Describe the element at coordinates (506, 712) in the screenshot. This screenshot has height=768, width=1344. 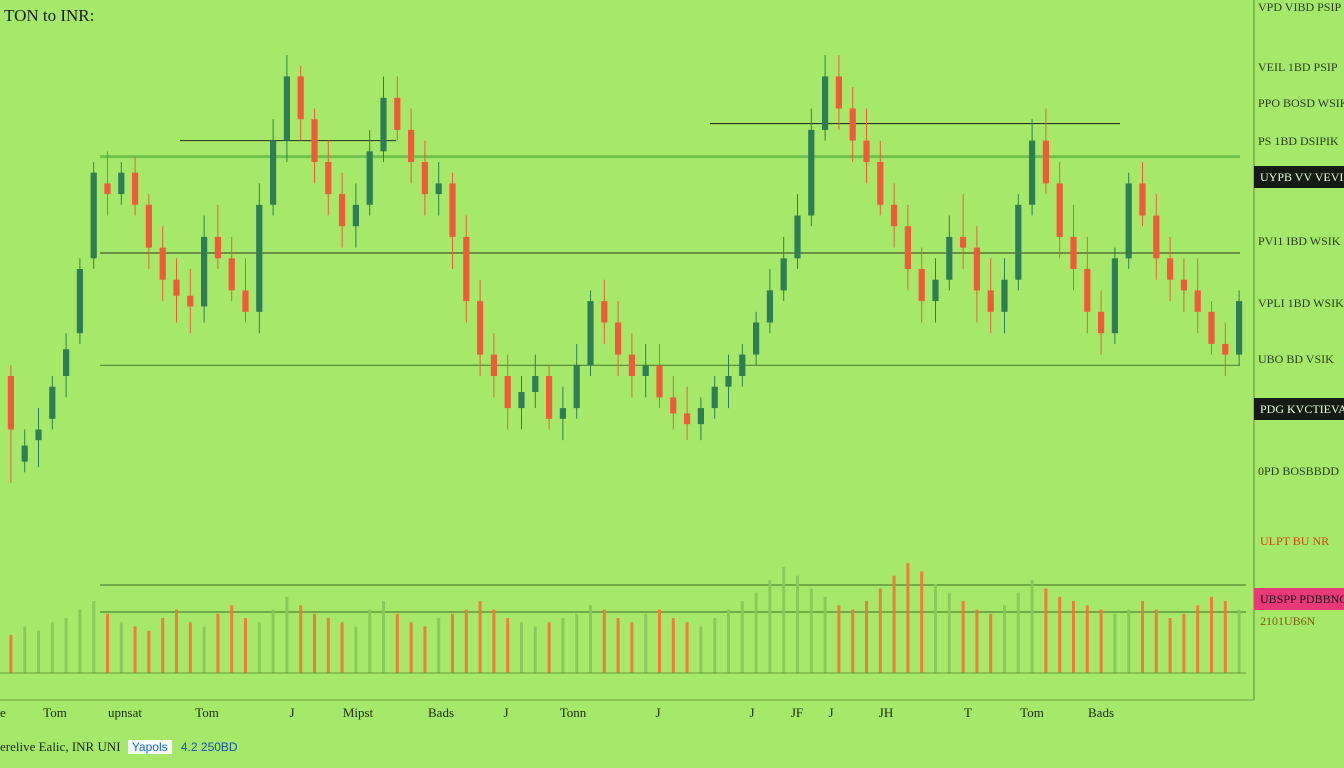
I see `time-tick-label: J` at that location.